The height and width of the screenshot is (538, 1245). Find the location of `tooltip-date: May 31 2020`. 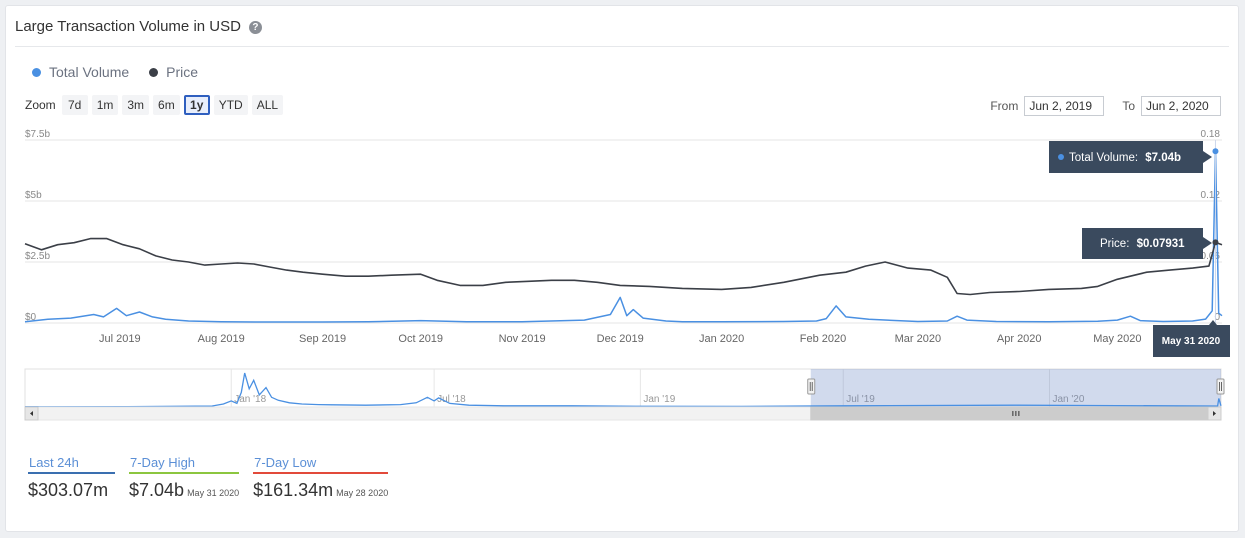

tooltip-date: May 31 2020 is located at coordinates (1191, 341).